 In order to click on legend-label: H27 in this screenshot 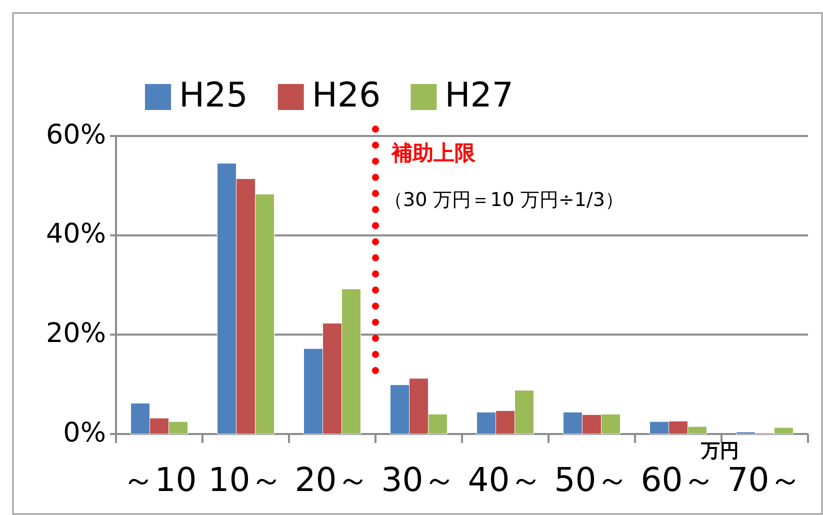, I will do `click(479, 95)`.